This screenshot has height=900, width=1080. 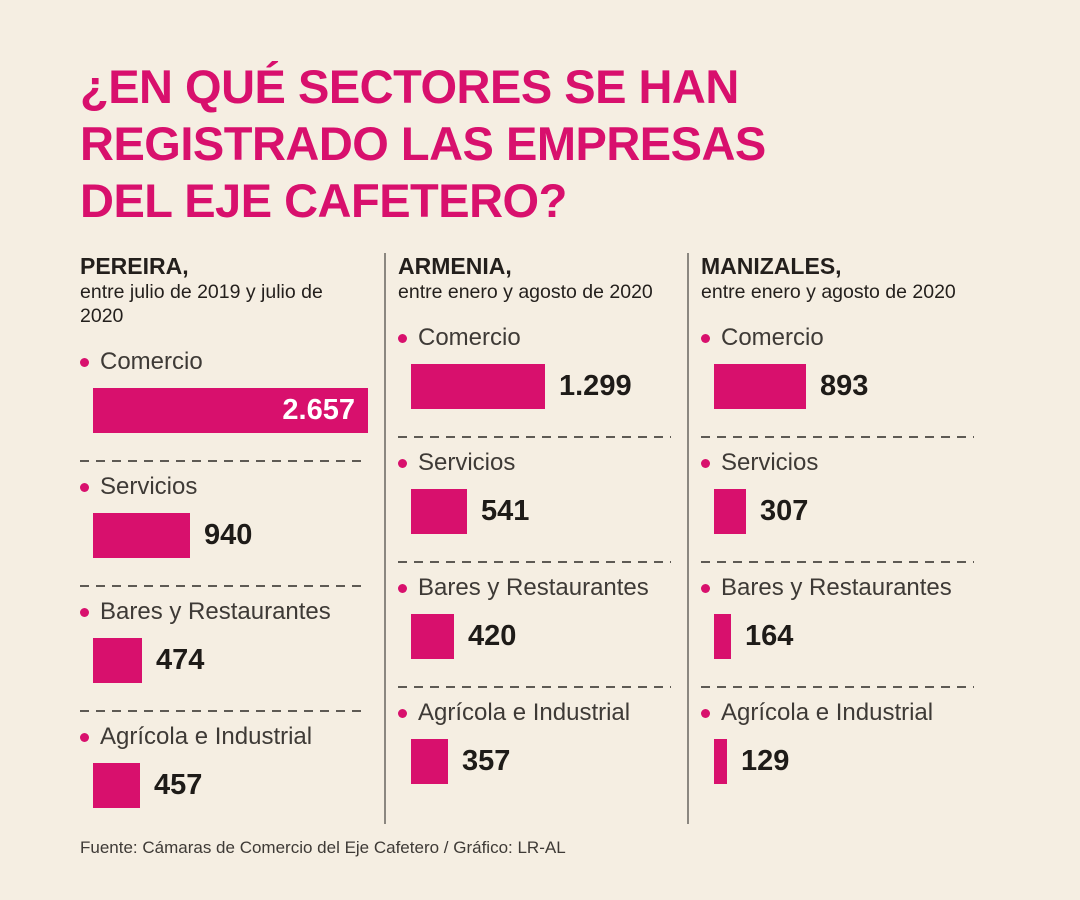 What do you see at coordinates (423, 143) in the screenshot?
I see `title-line-2: REGISTRADO LAS EMPRESAS` at bounding box center [423, 143].